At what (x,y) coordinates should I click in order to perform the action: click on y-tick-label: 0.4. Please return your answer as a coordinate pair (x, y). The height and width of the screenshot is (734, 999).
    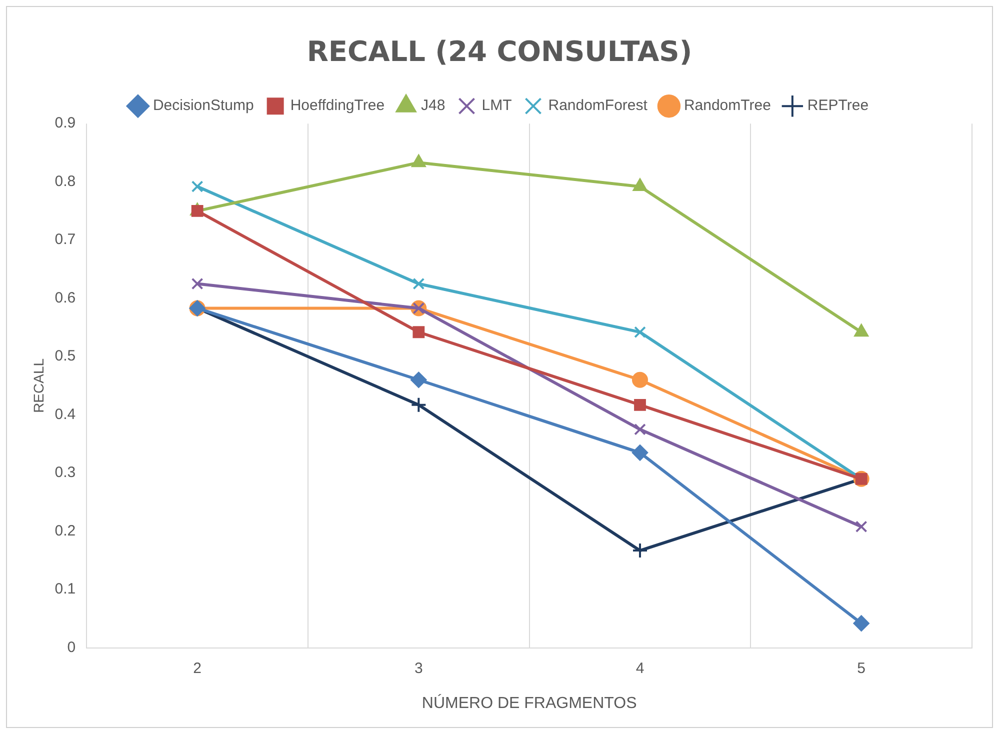
    Looking at the image, I should click on (65, 414).